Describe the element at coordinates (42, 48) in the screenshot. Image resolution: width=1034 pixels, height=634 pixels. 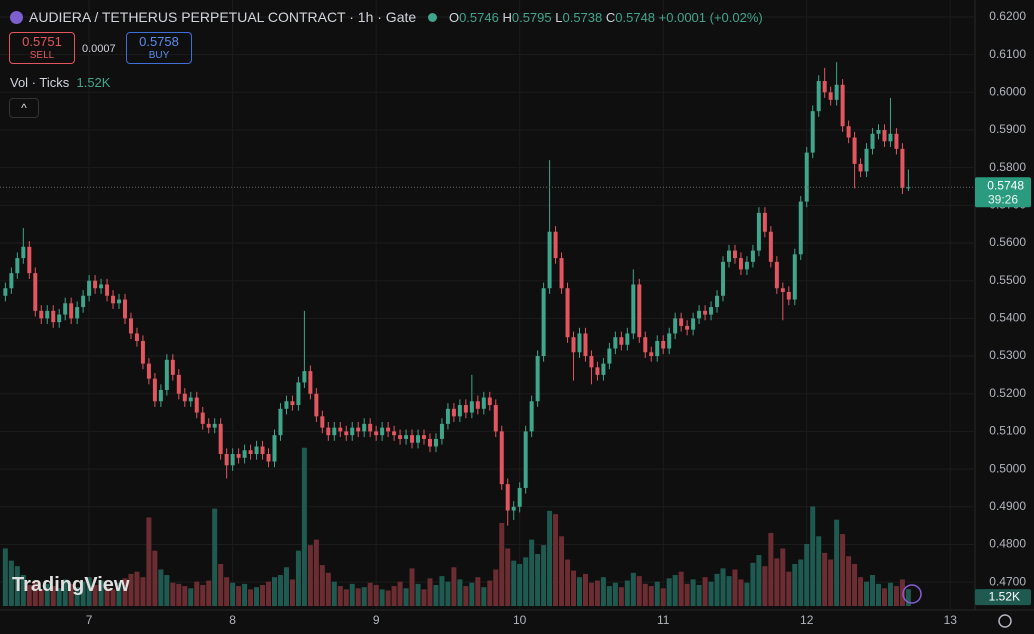
I see `sell-button: 0.5751 SELL` at that location.